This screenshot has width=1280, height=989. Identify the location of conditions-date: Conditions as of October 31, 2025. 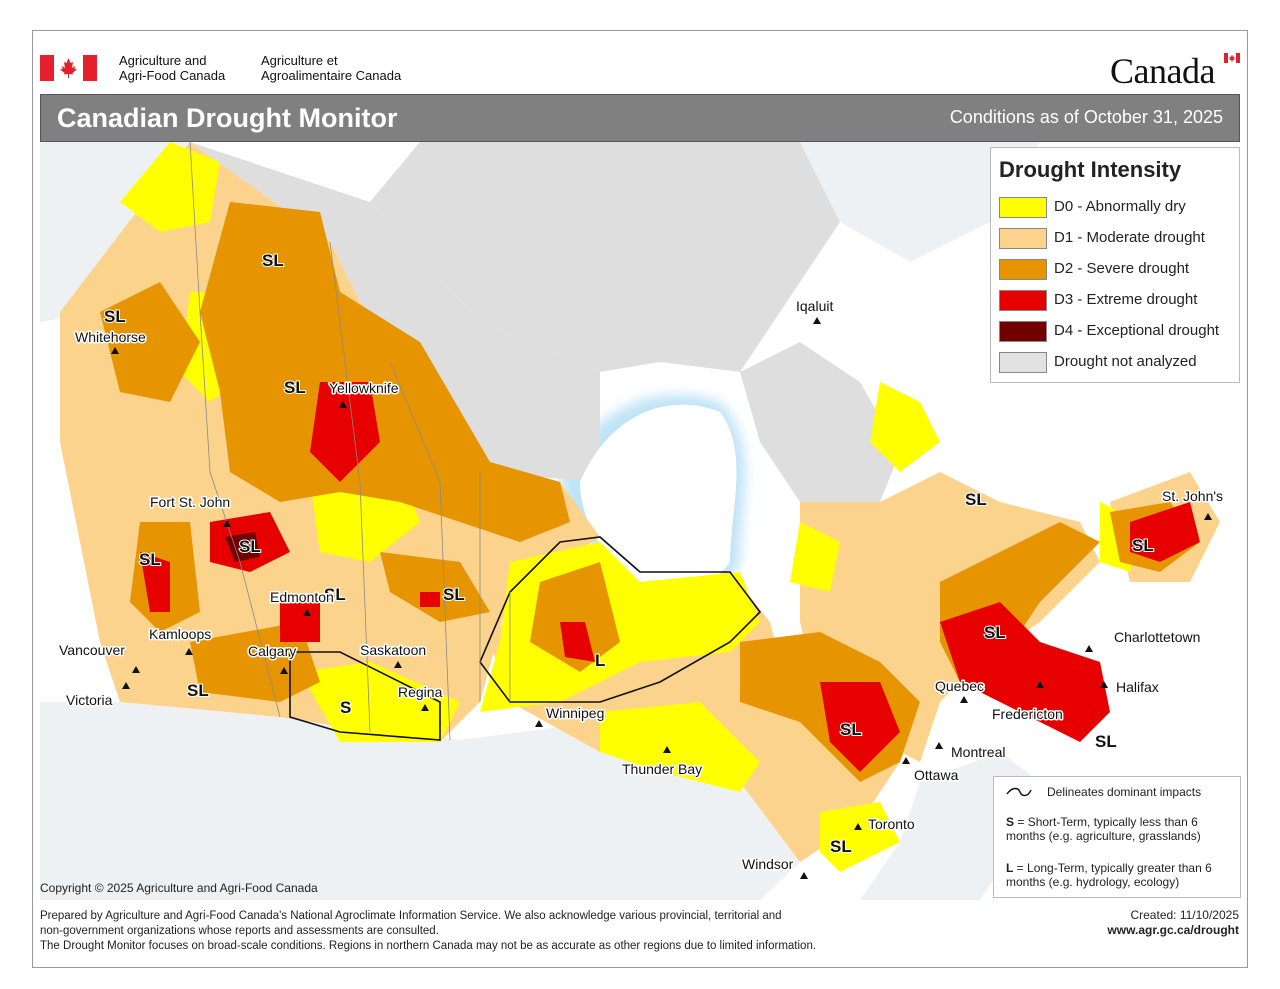
(1086, 117).